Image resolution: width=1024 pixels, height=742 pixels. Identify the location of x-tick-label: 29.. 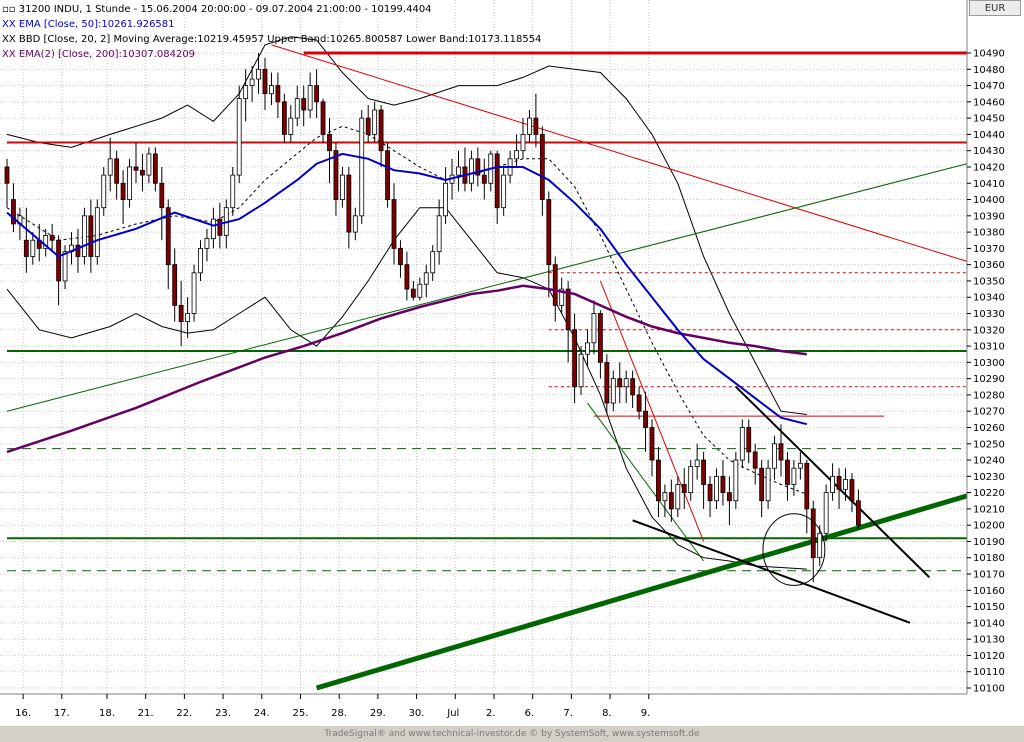
(378, 713).